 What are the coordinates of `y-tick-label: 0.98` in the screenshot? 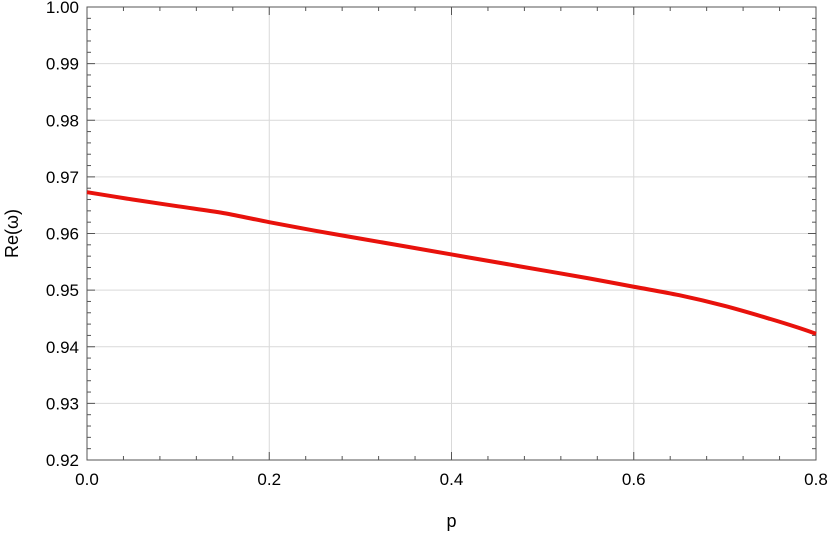 It's located at (62, 120).